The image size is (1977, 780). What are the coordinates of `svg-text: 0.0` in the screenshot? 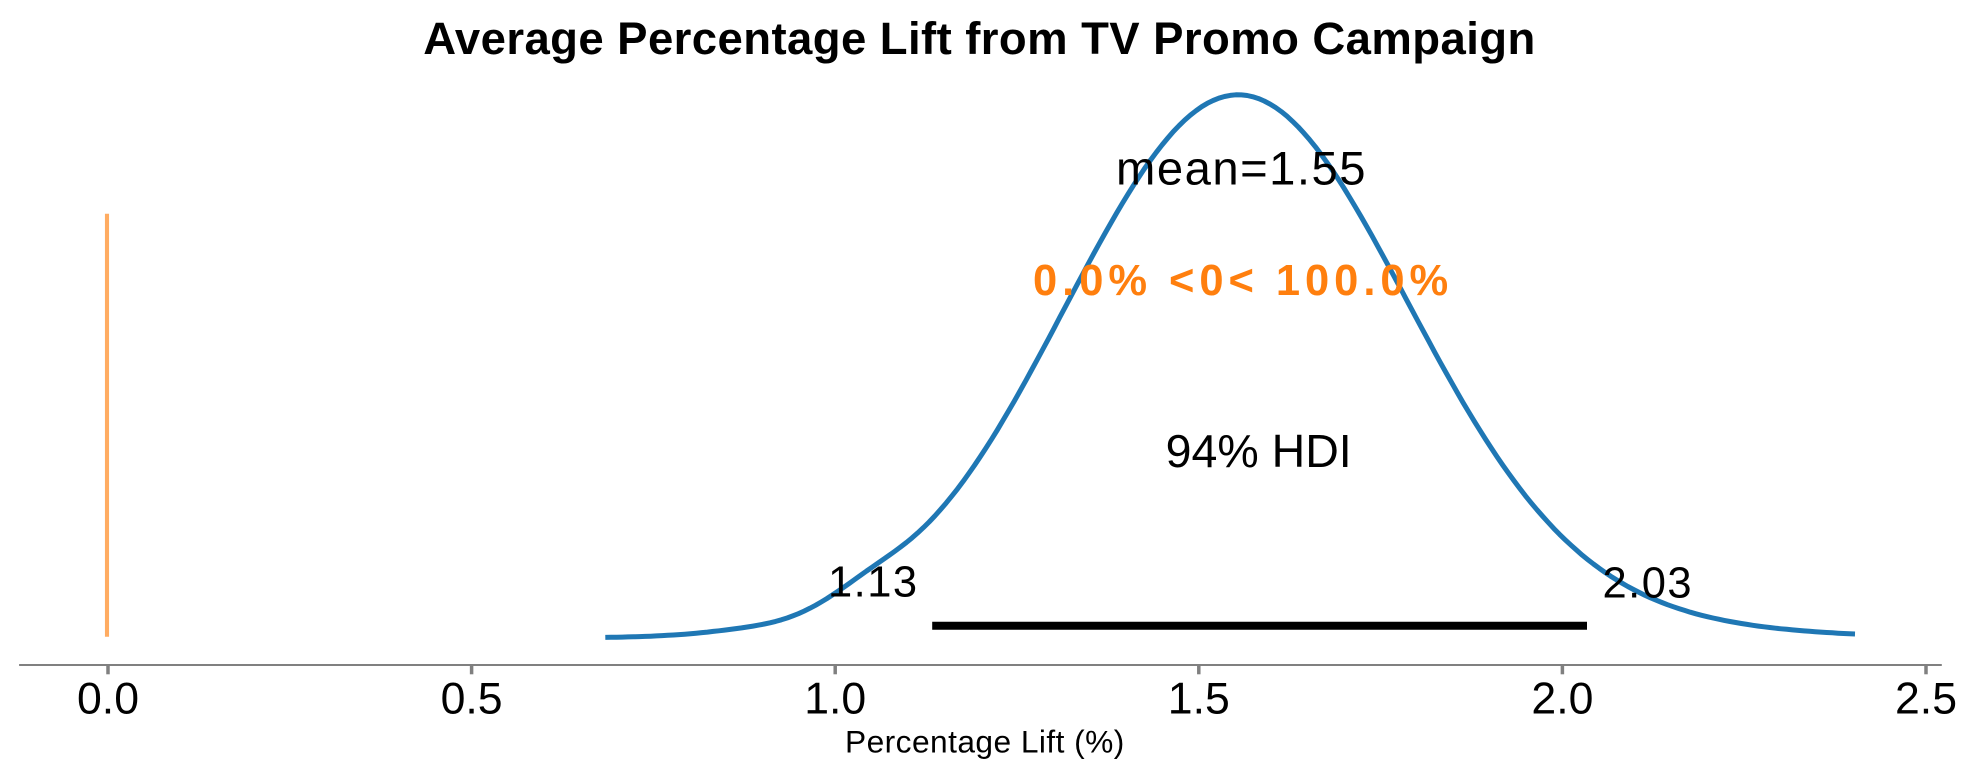 It's located at (108, 698).